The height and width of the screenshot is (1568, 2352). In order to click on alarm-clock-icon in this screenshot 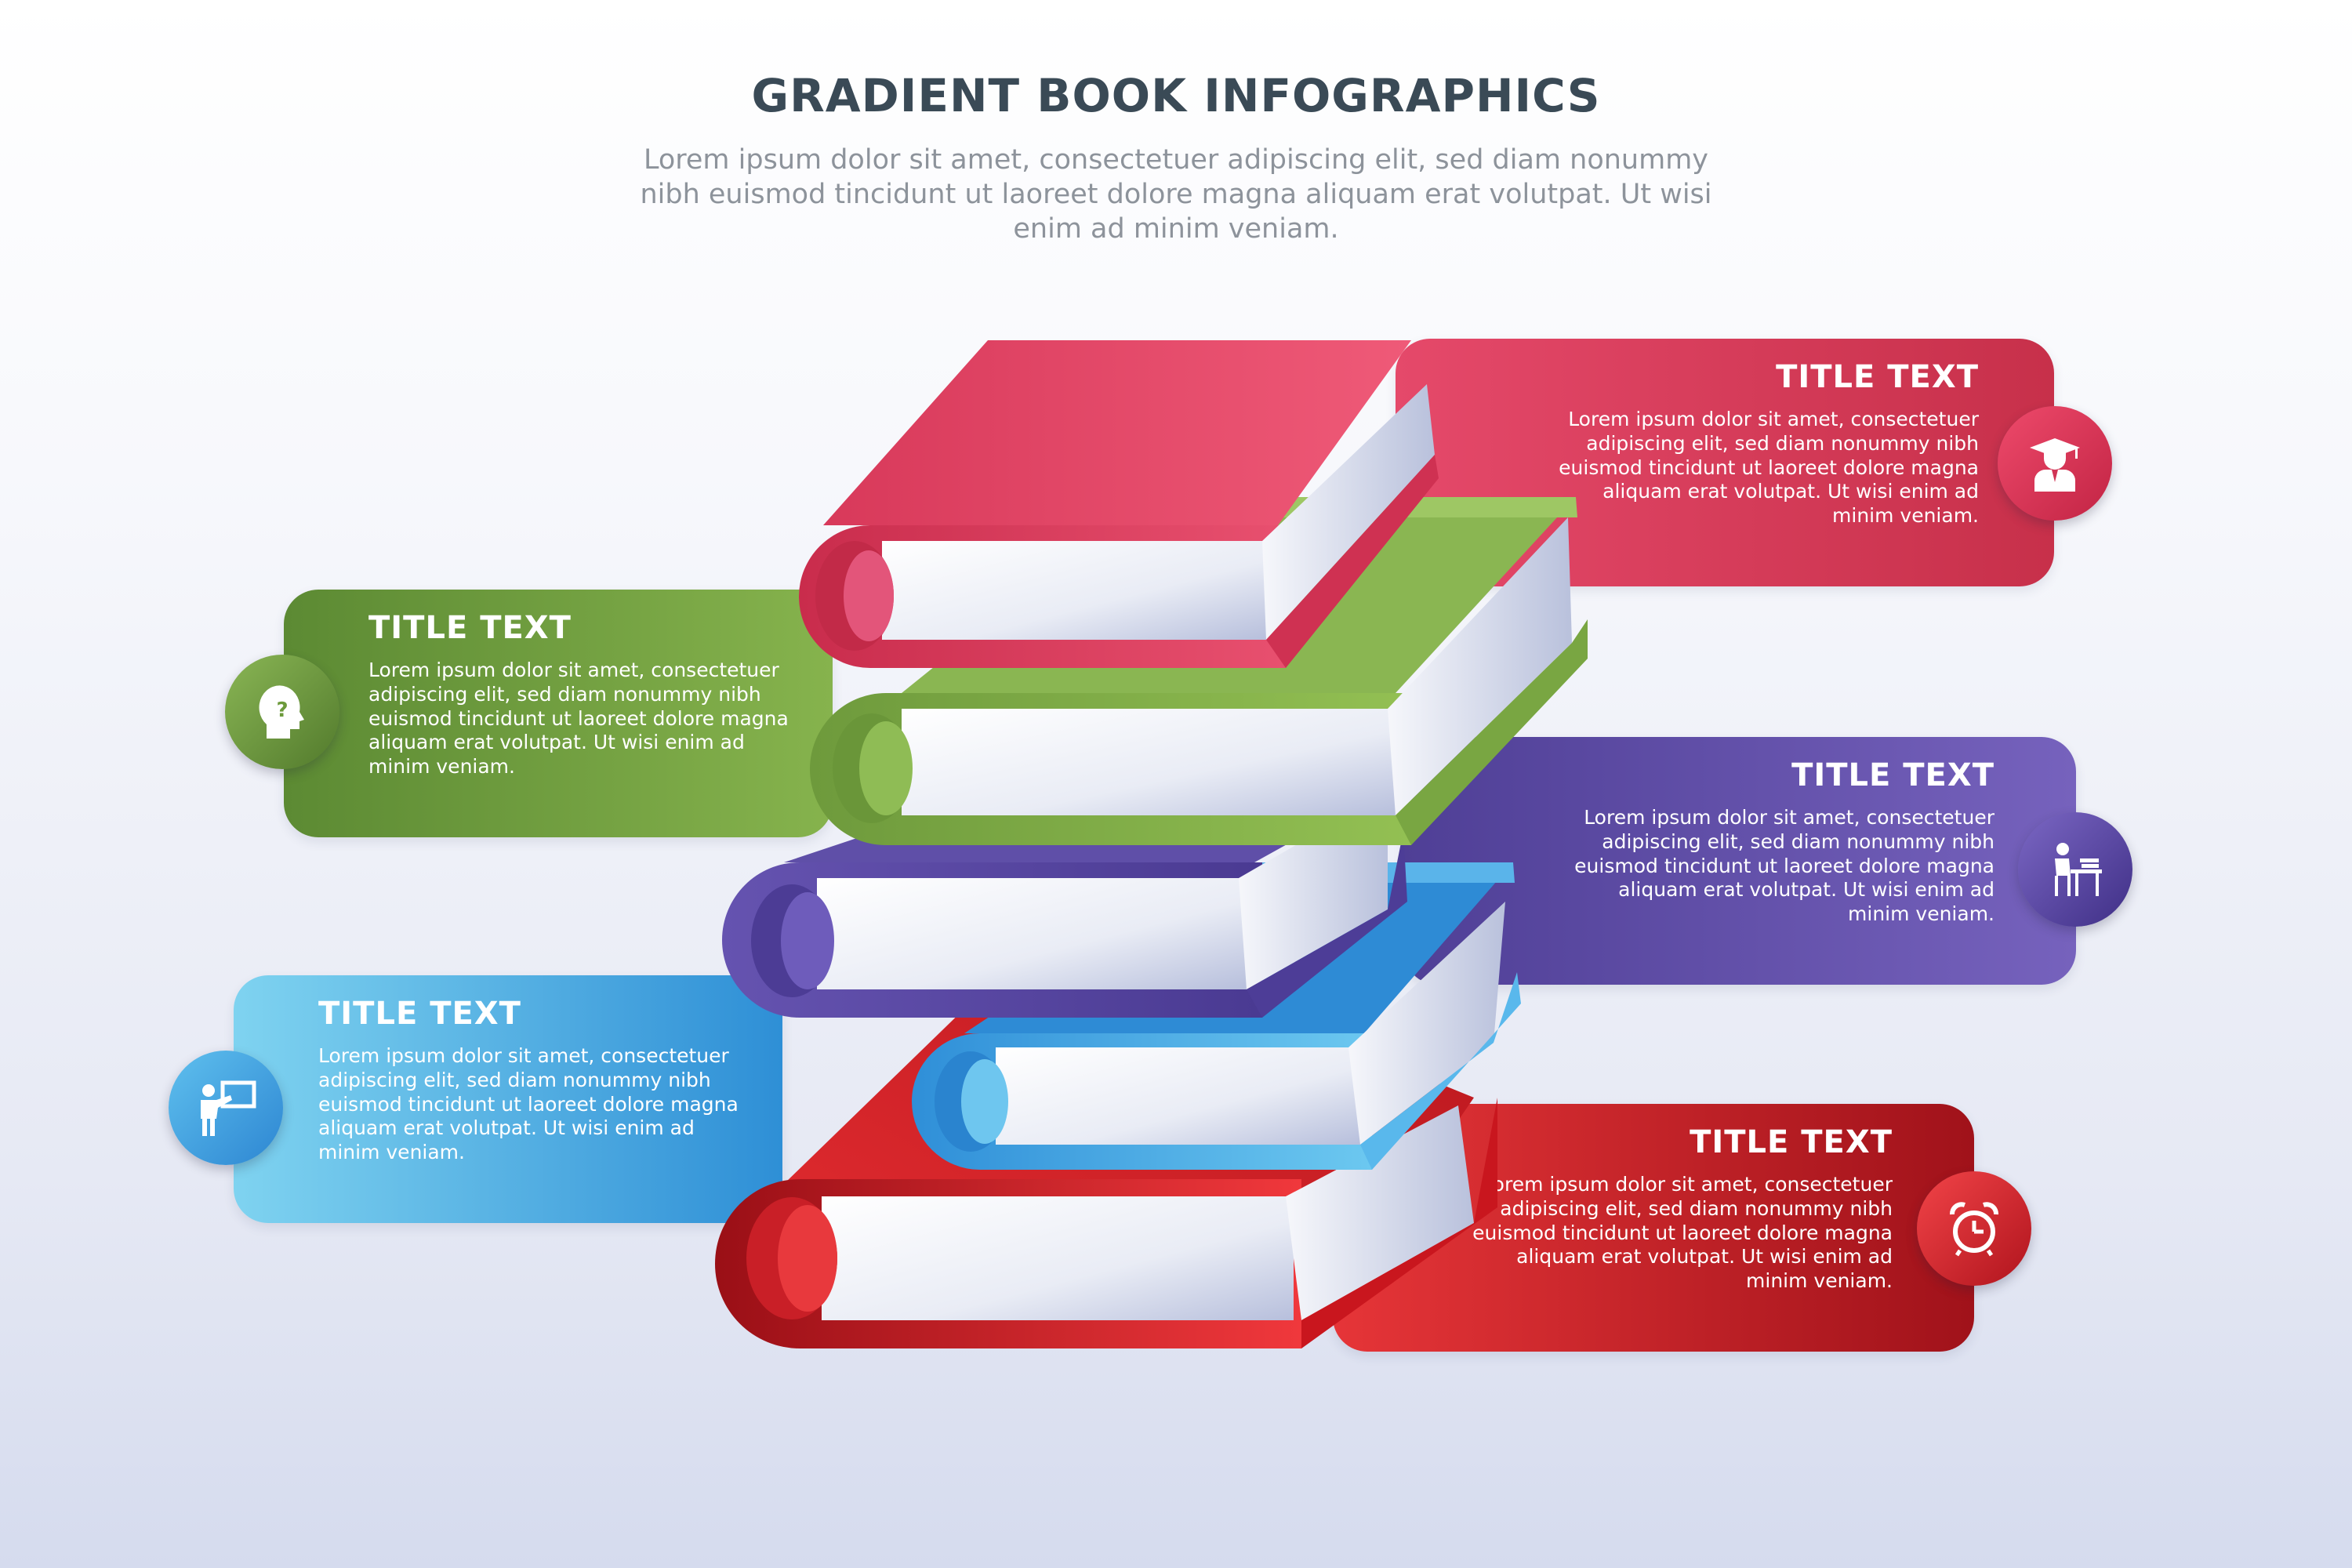, I will do `click(1974, 1228)`.